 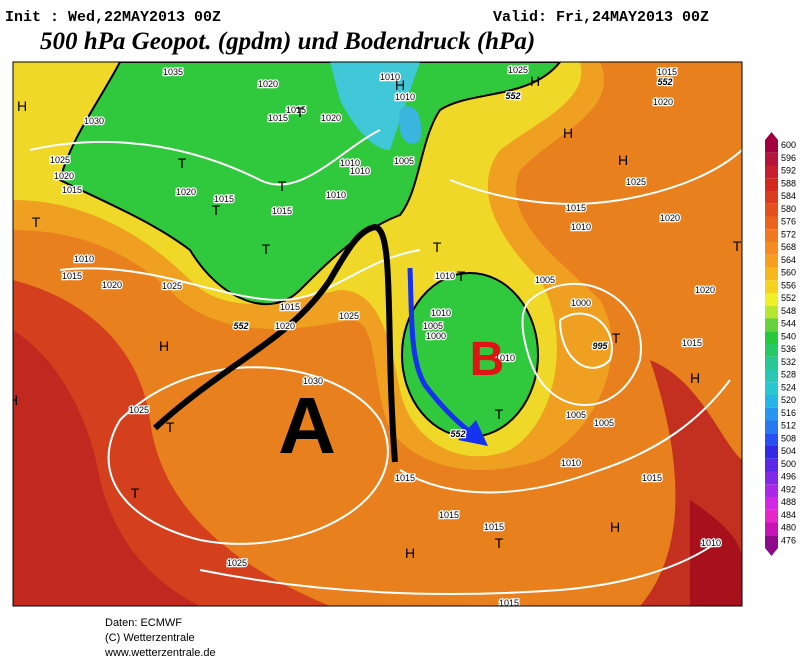 What do you see at coordinates (788, 324) in the screenshot?
I see `colorbar-label: 544` at bounding box center [788, 324].